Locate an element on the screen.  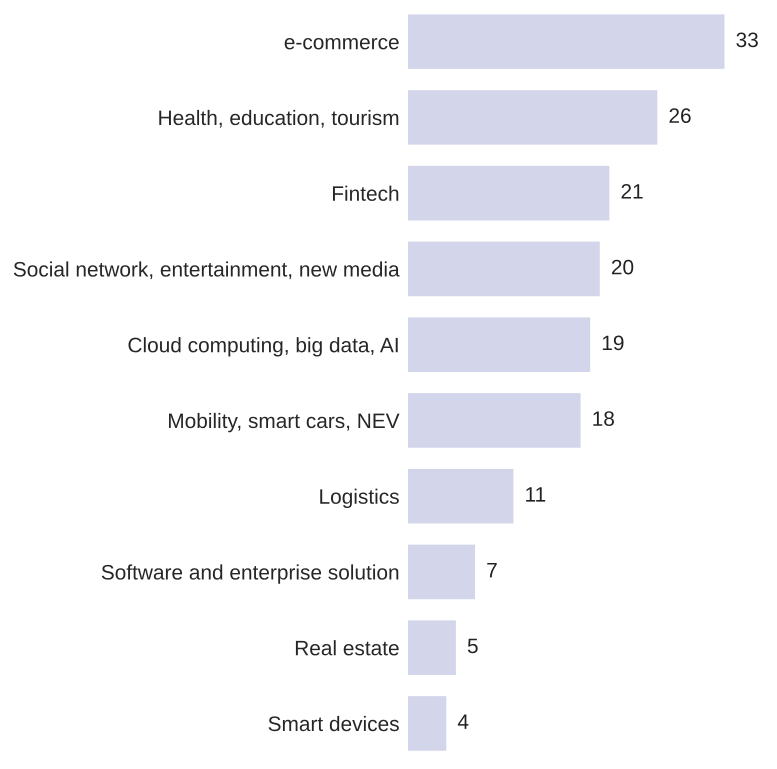
data-label: 26 is located at coordinates (680, 116).